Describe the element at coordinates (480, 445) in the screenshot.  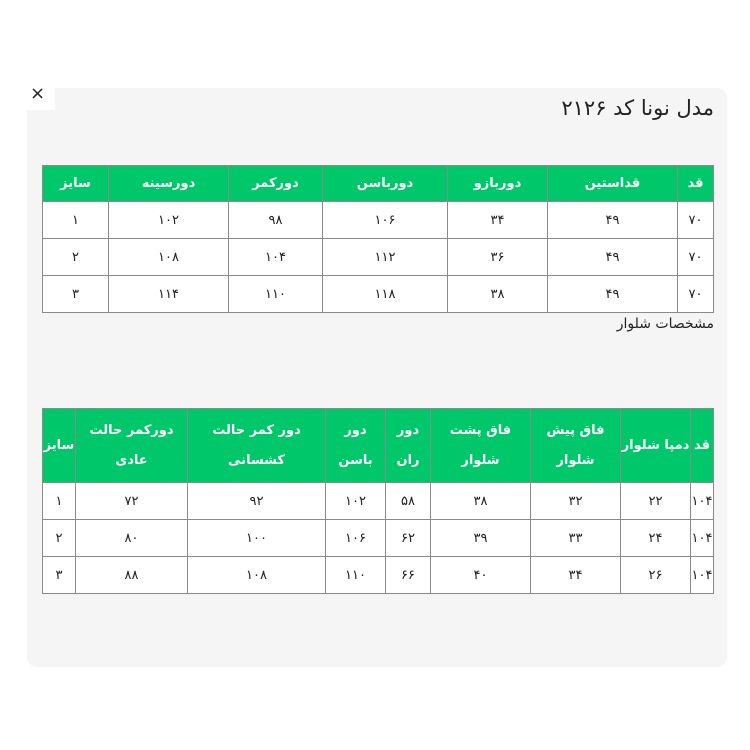
I see `column-header: فاق پشت شلوار` at that location.